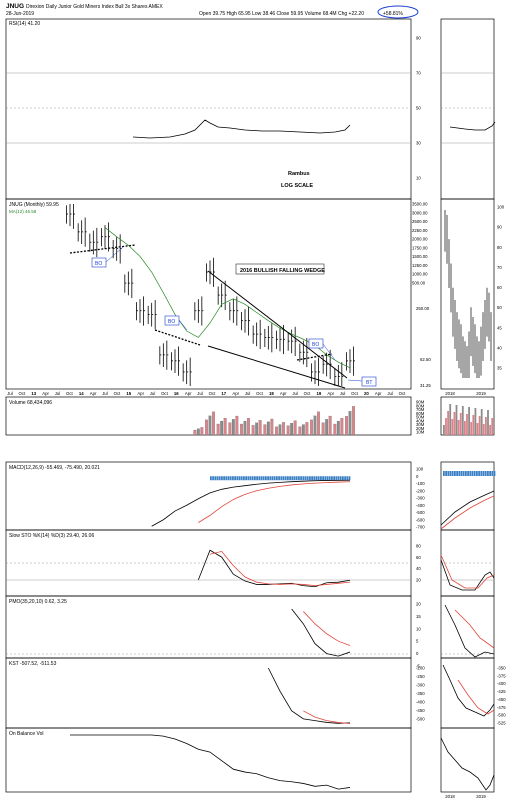  Describe the element at coordinates (418, 108) in the screenshot. I see `rsi-tick-label: 50` at that location.